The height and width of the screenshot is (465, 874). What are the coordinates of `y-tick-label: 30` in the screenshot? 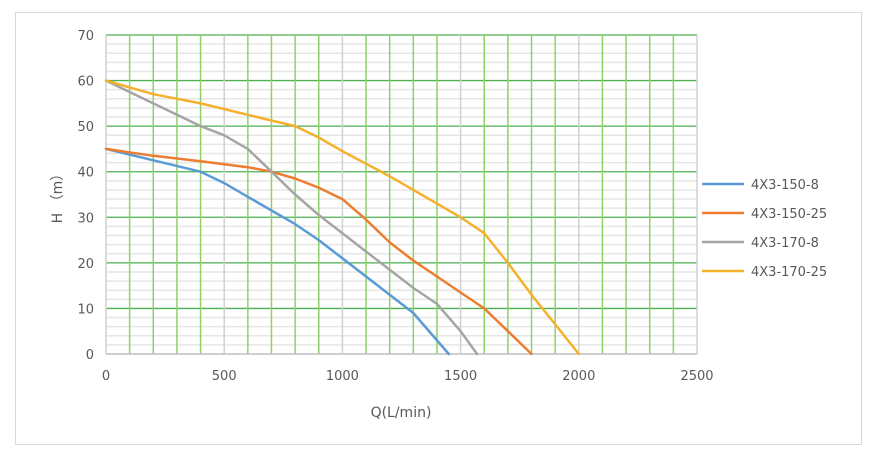 It's located at (85, 218).